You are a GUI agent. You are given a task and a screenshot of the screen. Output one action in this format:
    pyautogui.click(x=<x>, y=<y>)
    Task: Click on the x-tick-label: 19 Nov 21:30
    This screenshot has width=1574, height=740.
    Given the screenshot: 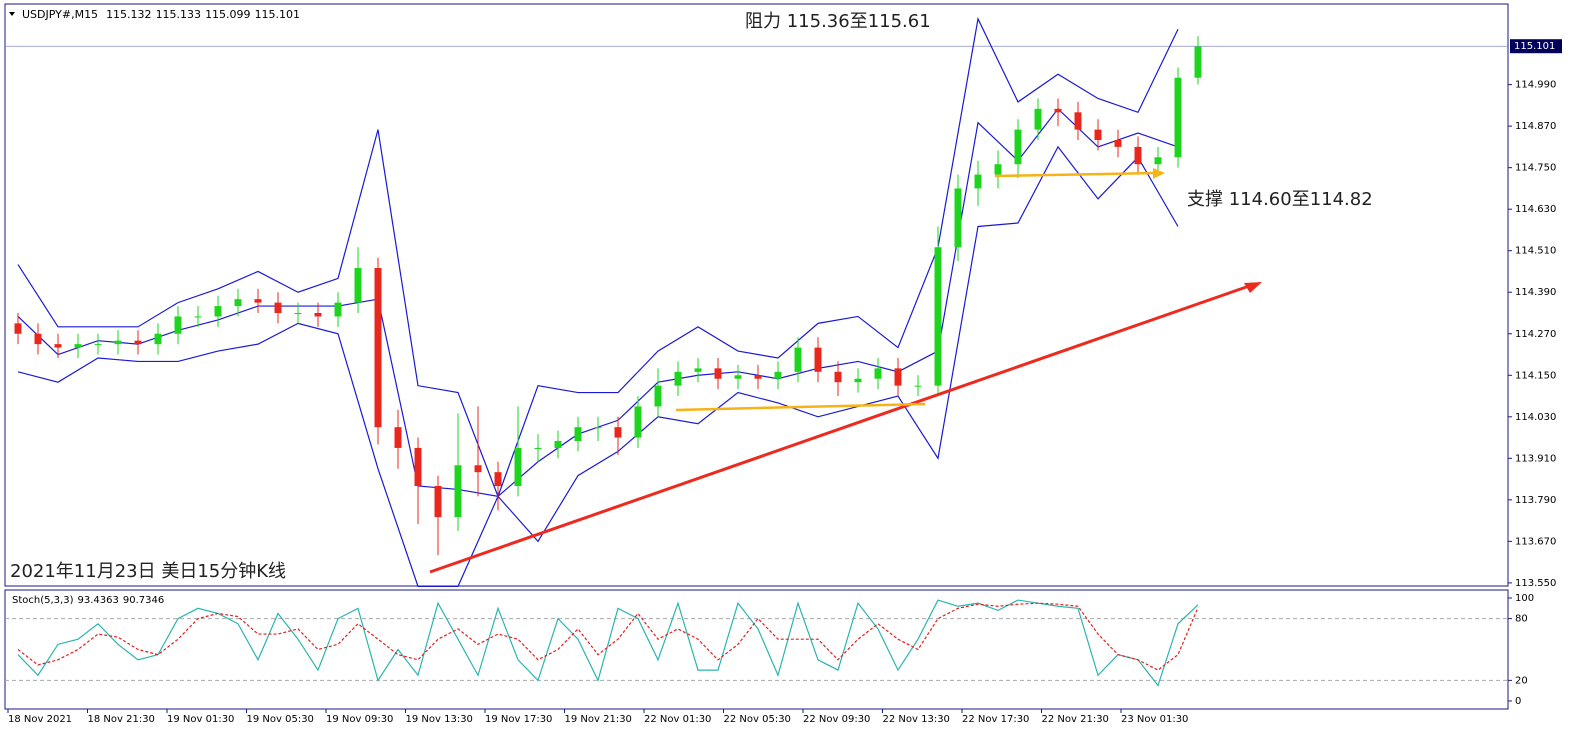 What is the action you would take?
    pyautogui.click(x=598, y=719)
    